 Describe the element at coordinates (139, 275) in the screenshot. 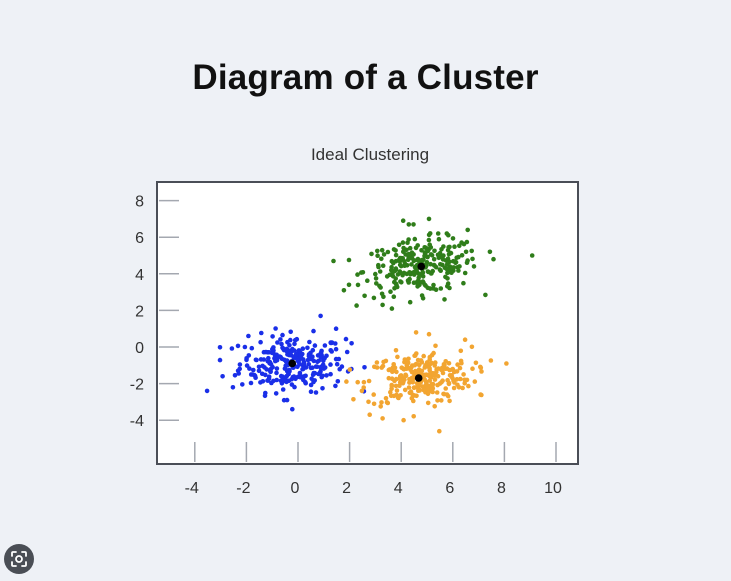

I see `y-tick-label: 4` at that location.